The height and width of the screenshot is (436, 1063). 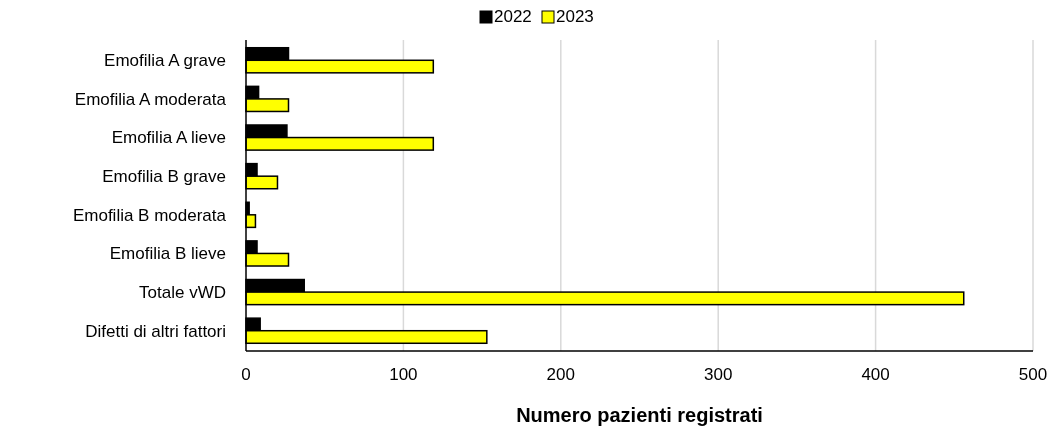 I want to click on y-tick-label: Emofilia A moderata, so click(x=150, y=99).